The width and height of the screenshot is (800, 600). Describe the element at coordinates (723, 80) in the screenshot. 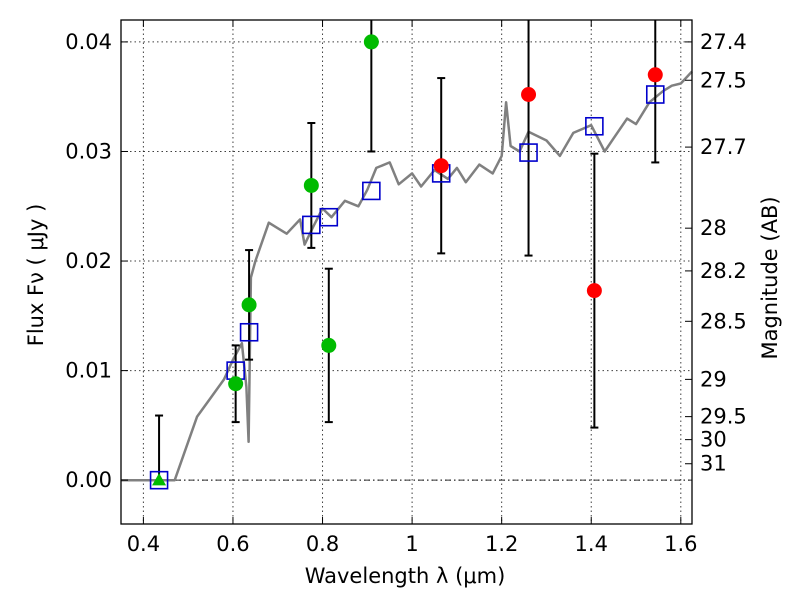

I see `magnitude-tick-label: 27.5` at that location.